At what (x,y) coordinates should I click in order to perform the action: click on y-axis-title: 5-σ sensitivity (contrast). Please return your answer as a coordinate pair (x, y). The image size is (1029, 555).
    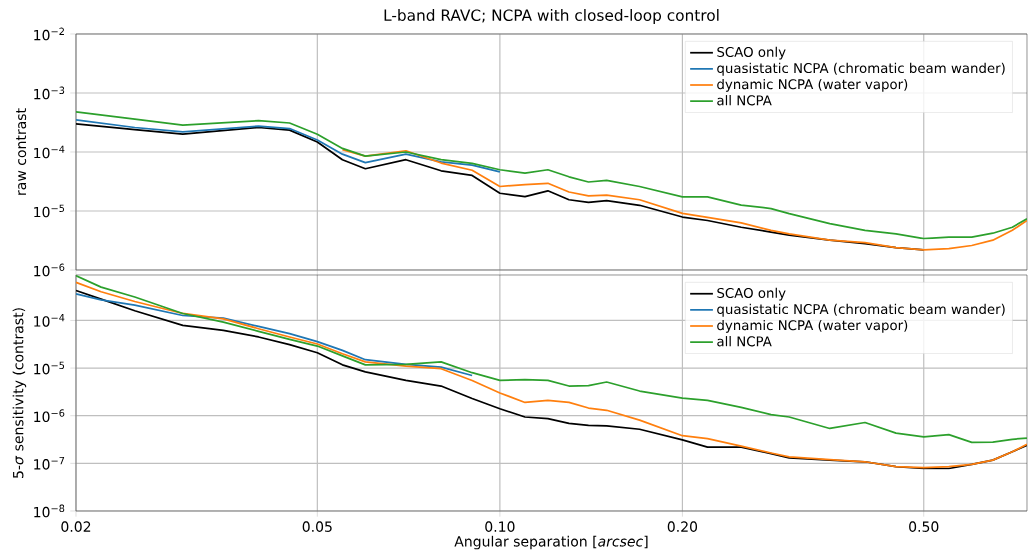
    Looking at the image, I should click on (19, 393).